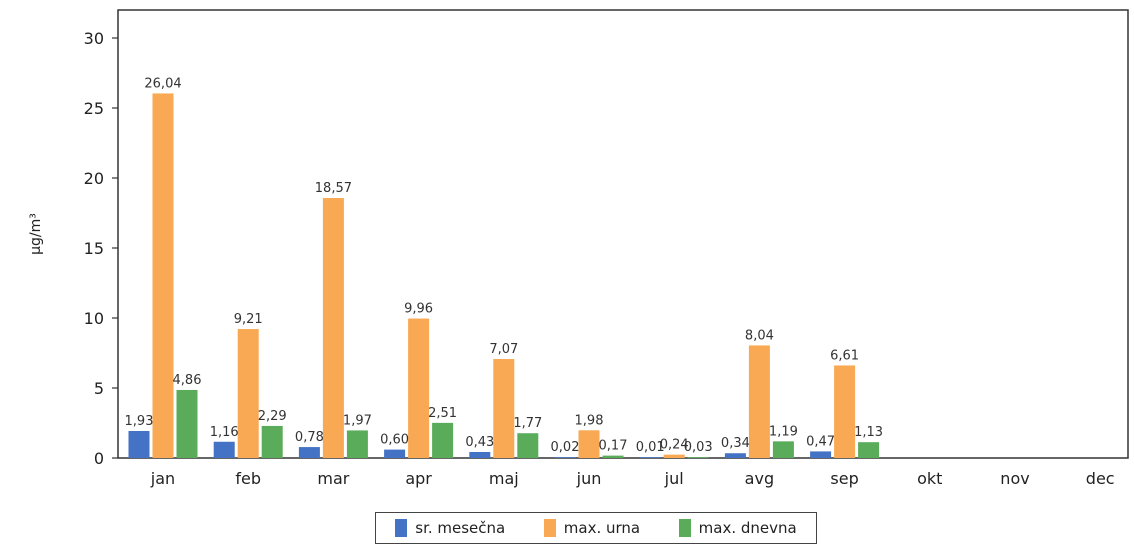 This screenshot has width=1134, height=549. What do you see at coordinates (248, 478) in the screenshot?
I see `x-tick-label: feb` at bounding box center [248, 478].